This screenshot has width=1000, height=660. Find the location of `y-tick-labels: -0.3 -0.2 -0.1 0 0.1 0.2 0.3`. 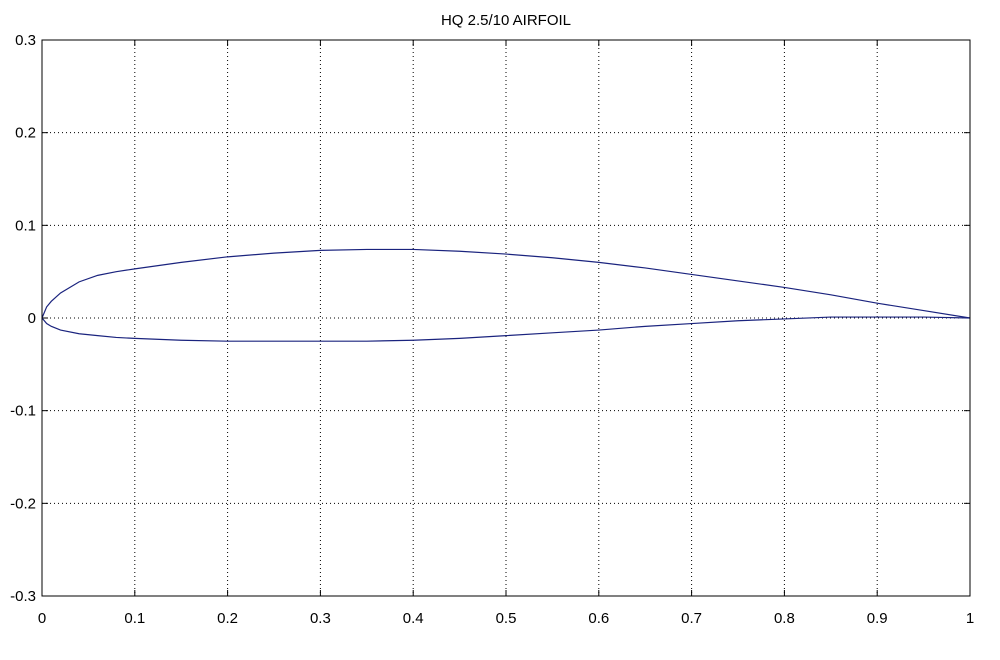

y-tick-labels: -0.3 -0.2 -0.1 0 0.1 0.2 0.3 is located at coordinates (23, 318).